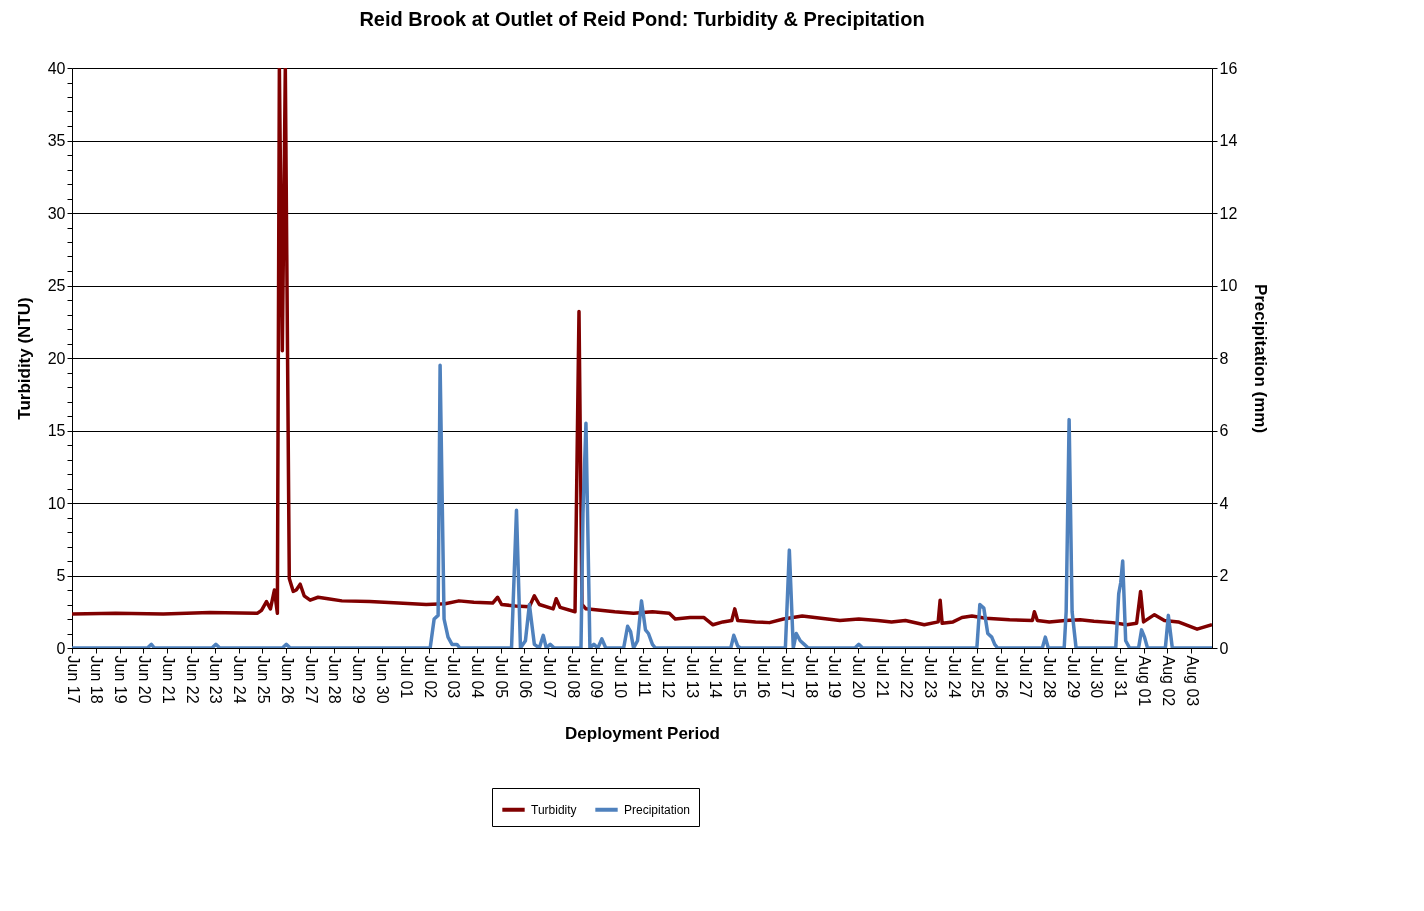 The image size is (1424, 911). What do you see at coordinates (56, 213) in the screenshot?
I see `y-tick-label: 30` at bounding box center [56, 213].